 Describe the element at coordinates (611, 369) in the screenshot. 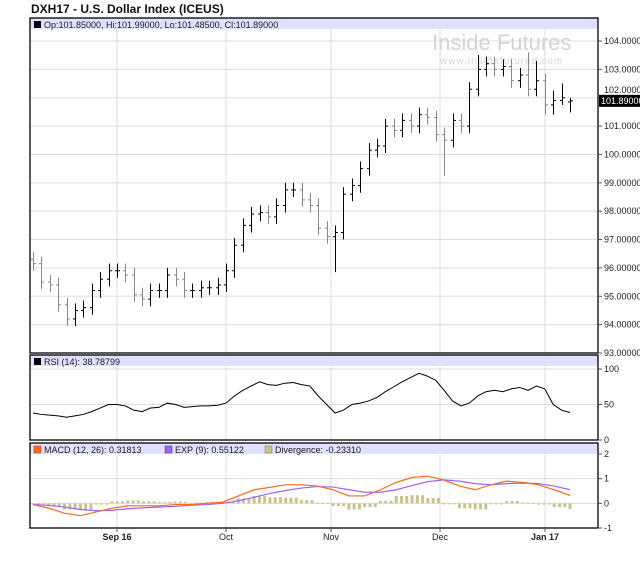

I see `y-tick-label: 100` at that location.